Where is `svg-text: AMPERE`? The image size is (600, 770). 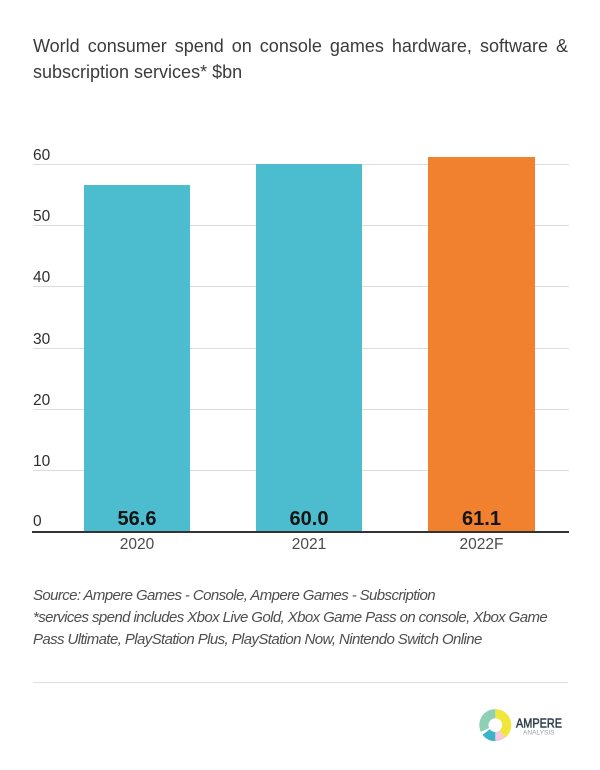 svg-text: AMPERE is located at coordinates (539, 722).